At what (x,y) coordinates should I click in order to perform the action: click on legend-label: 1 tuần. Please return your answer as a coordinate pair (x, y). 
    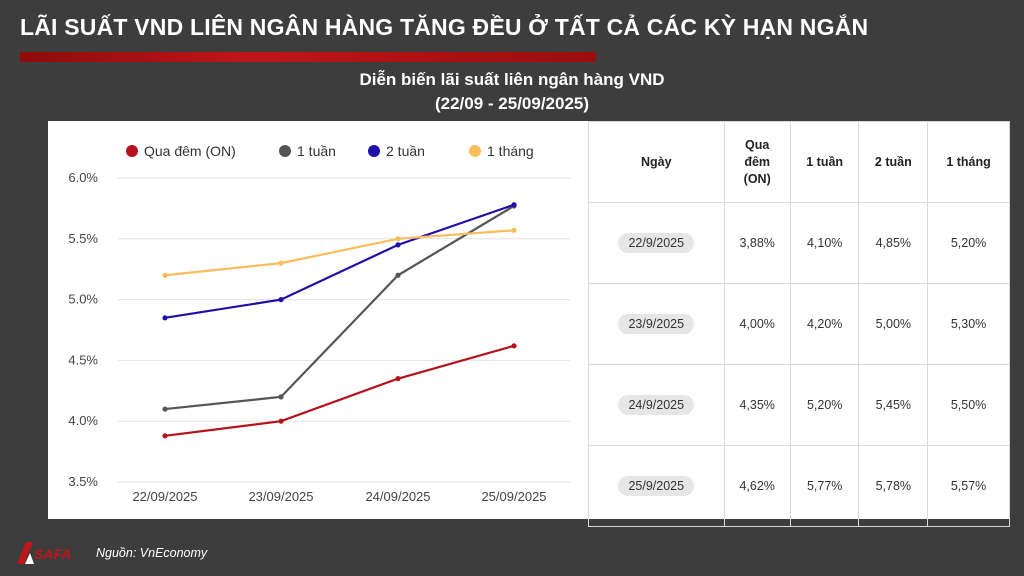
    Looking at the image, I should click on (316, 151).